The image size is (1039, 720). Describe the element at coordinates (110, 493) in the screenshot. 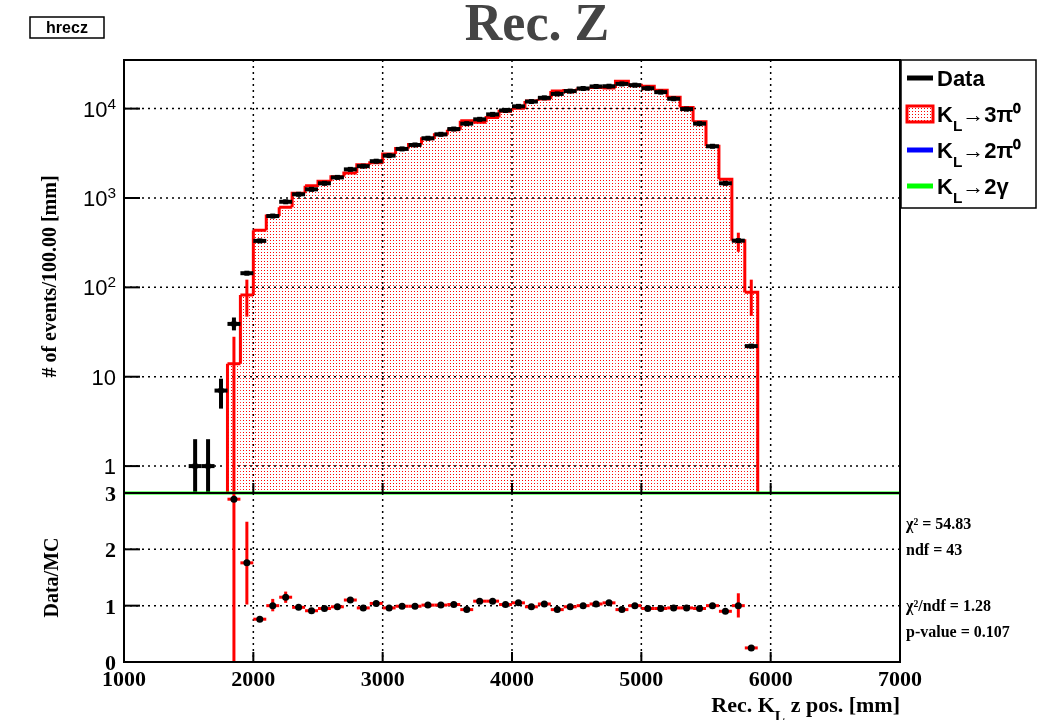

I see `y-tick-label: 3` at that location.